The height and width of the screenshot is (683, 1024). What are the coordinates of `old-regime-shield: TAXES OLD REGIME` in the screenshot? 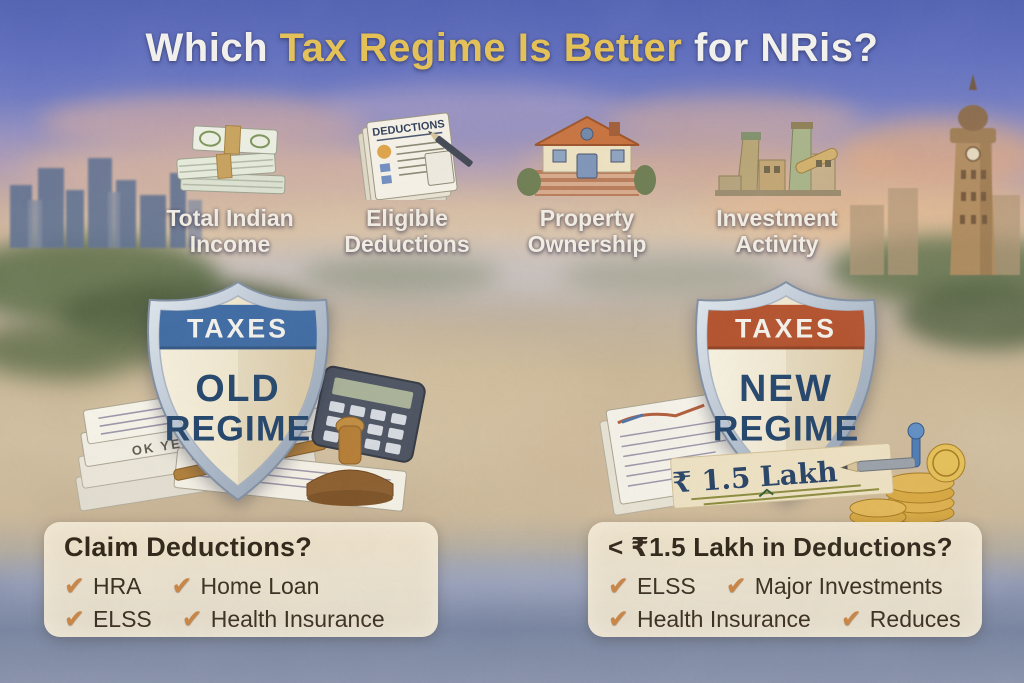 It's located at (238, 391).